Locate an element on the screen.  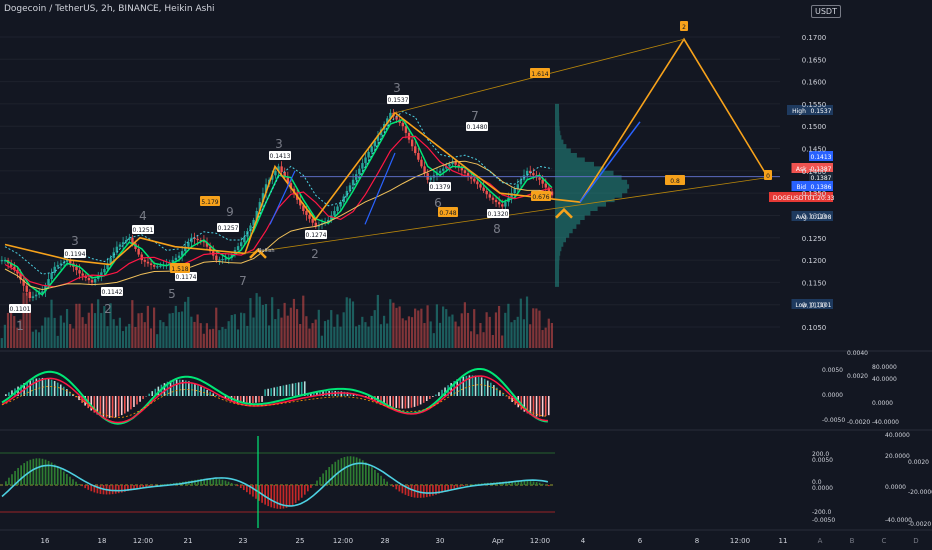
fib-label: 5.179 is located at coordinates (209, 202).